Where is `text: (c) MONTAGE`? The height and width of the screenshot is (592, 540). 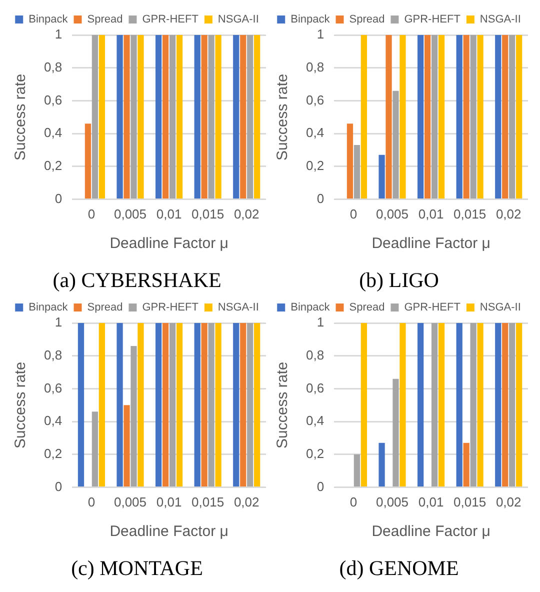 text: (c) MONTAGE is located at coordinates (137, 568).